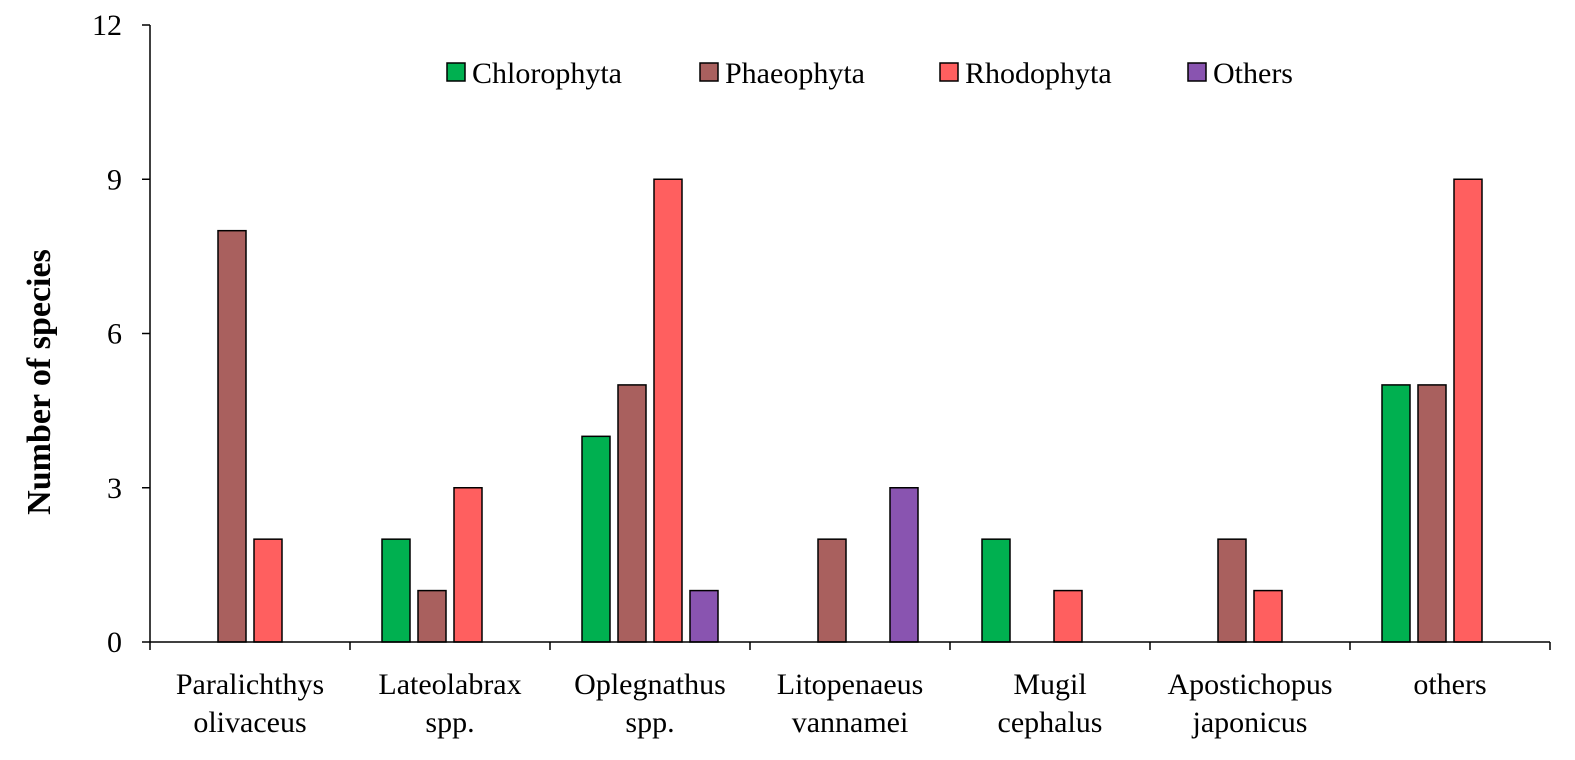 The height and width of the screenshot is (760, 1575). I want to click on x-tick-label-line: others, so click(1449, 684).